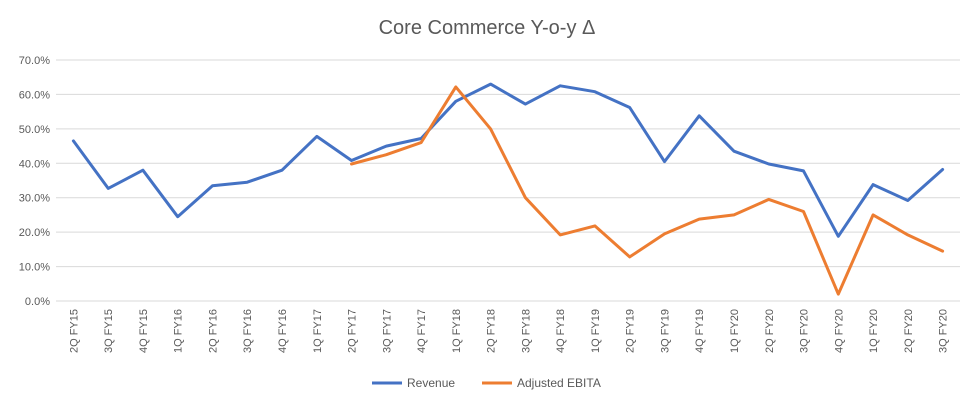 This screenshot has height=408, width=975. What do you see at coordinates (559, 383) in the screenshot?
I see `legend-label: Adjusted EBITA` at bounding box center [559, 383].